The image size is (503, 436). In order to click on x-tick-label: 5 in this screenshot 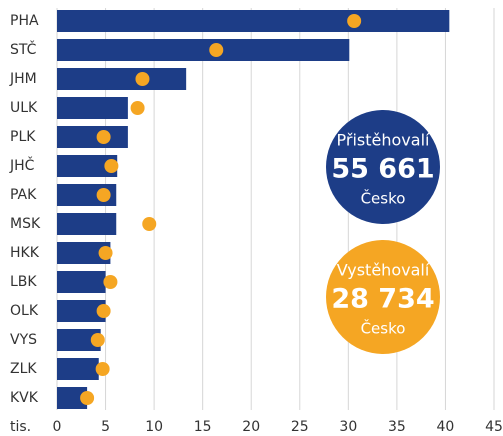, I will do `click(105, 427)`.